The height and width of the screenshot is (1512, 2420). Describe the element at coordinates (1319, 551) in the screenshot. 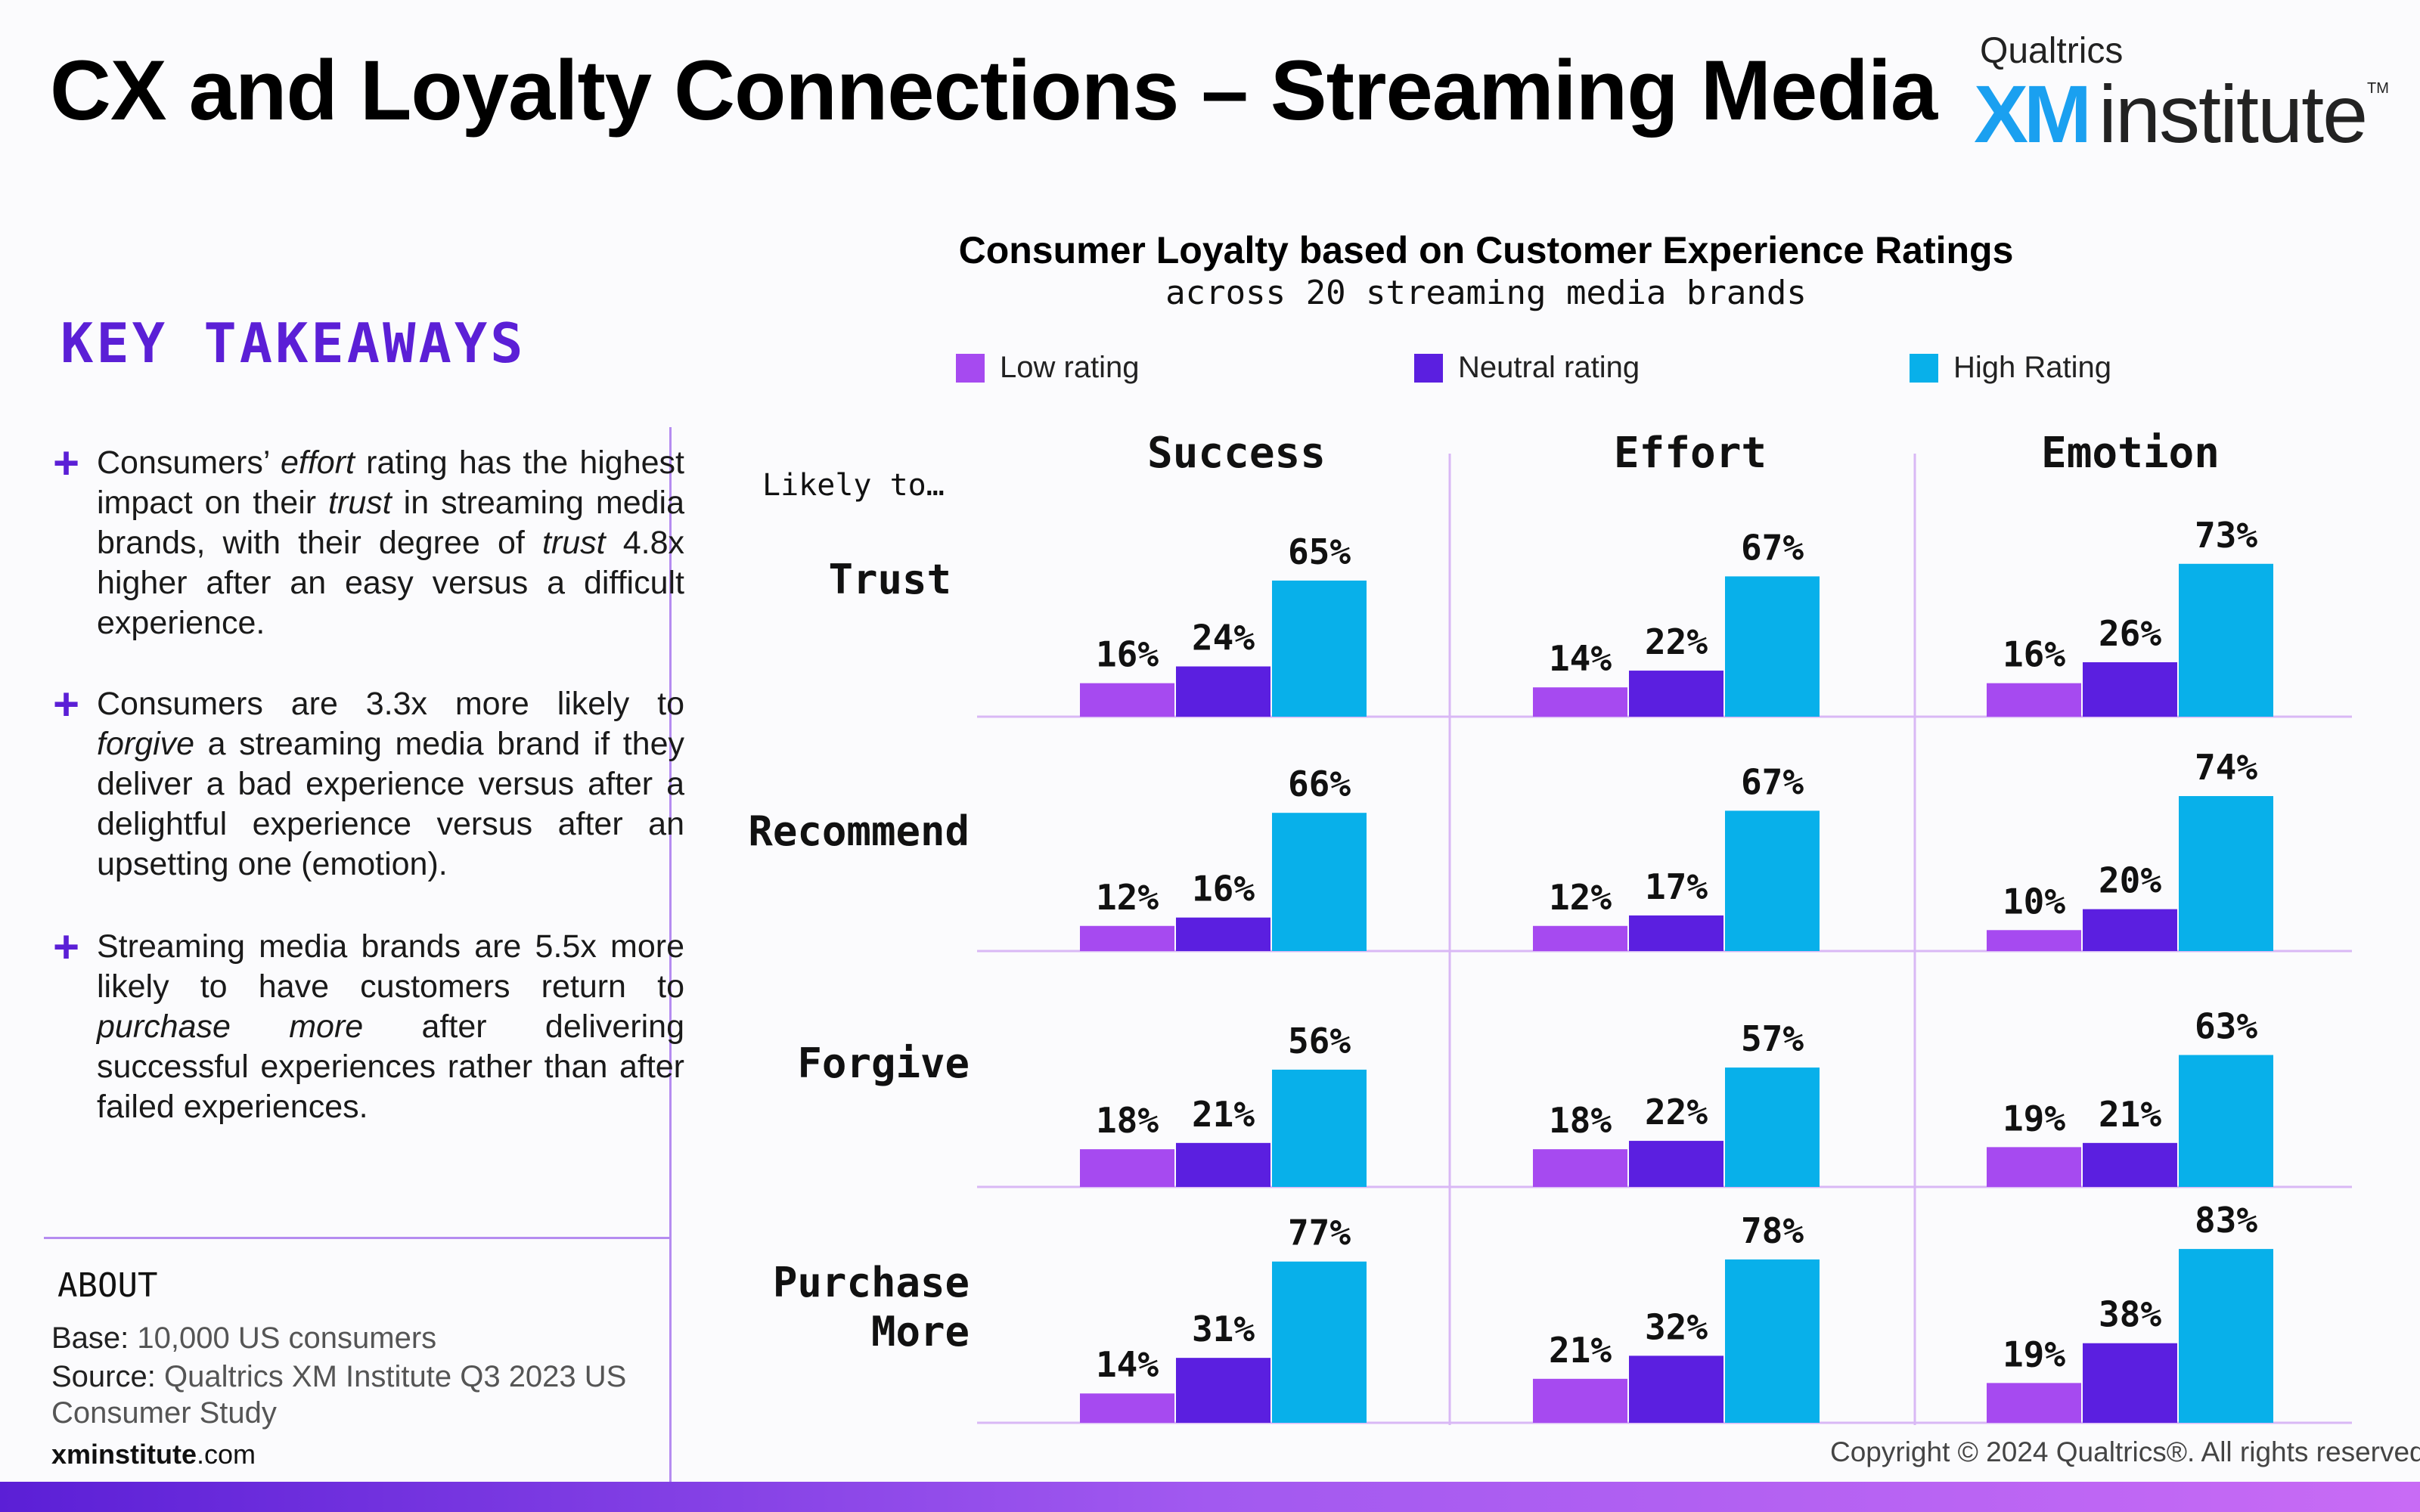

I see `data-label: 65%` at that location.